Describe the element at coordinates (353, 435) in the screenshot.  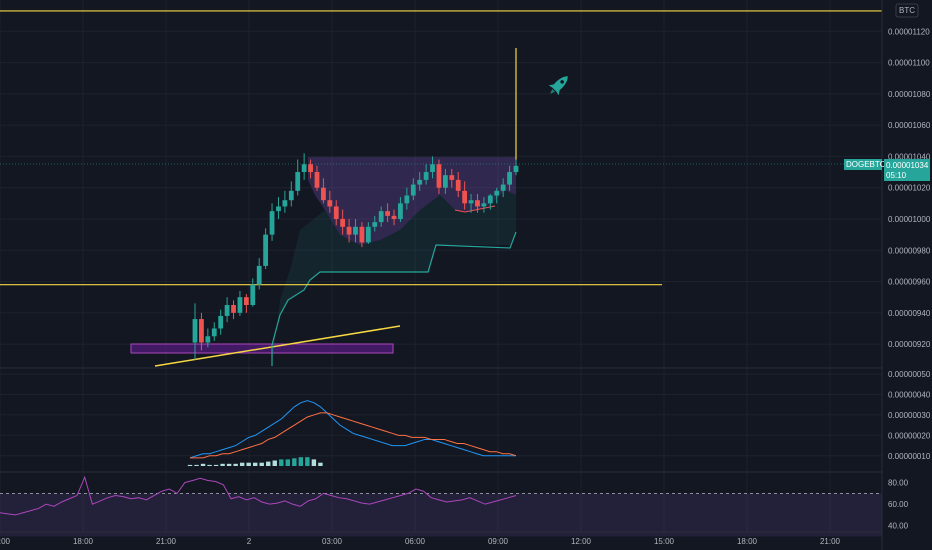
I see `signal-line` at that location.